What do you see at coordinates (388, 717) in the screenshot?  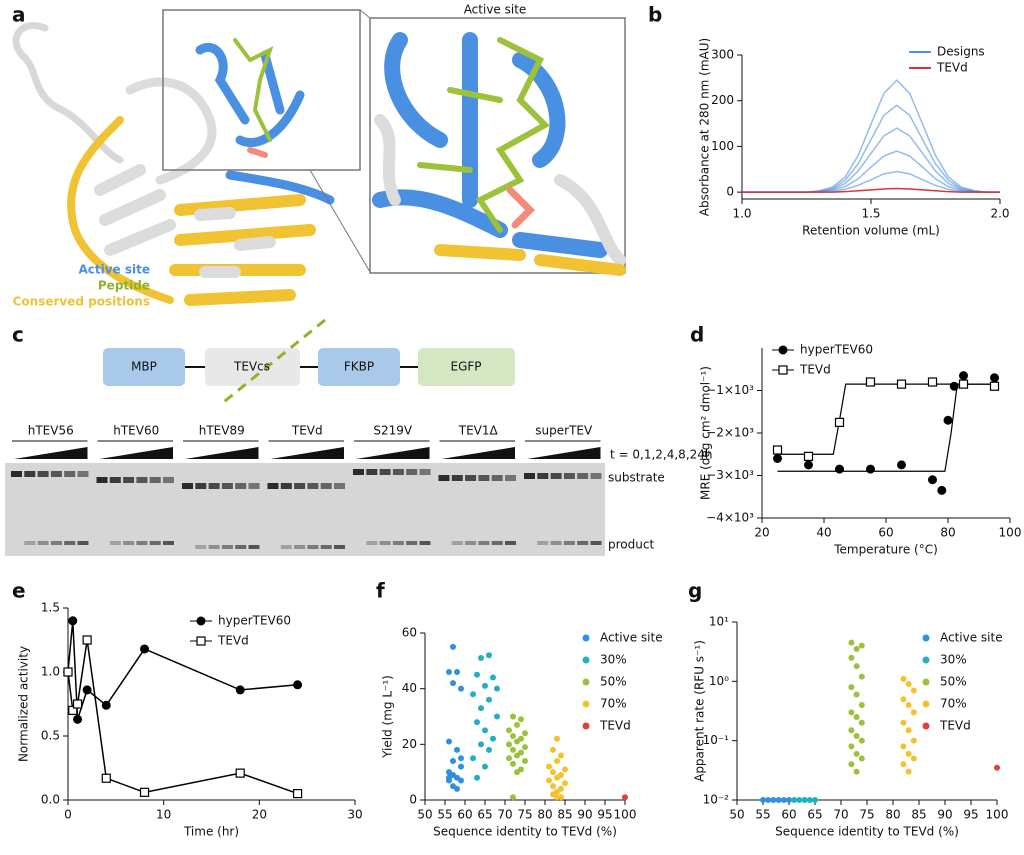 I see `y-axis-label: Yield (mg L⁻¹)` at bounding box center [388, 717].